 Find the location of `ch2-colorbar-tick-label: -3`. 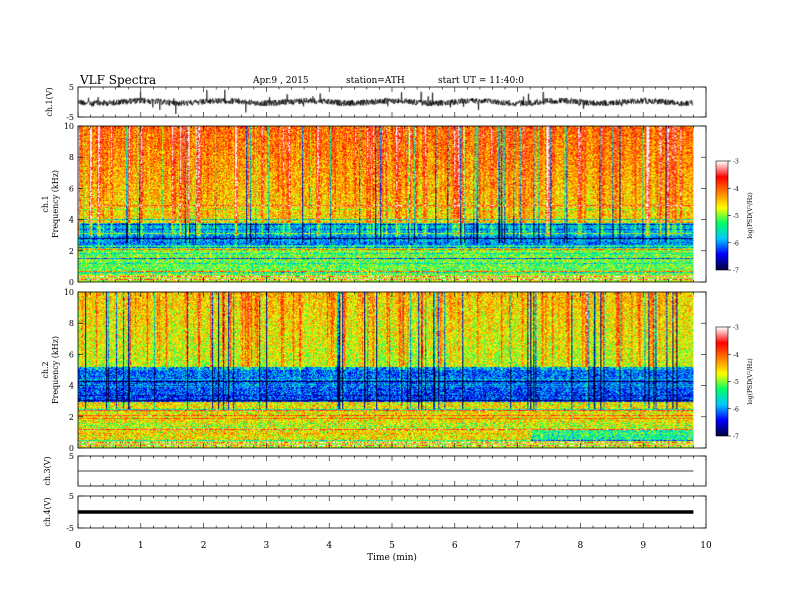

ch2-colorbar-tick-label: -3 is located at coordinates (736, 328).